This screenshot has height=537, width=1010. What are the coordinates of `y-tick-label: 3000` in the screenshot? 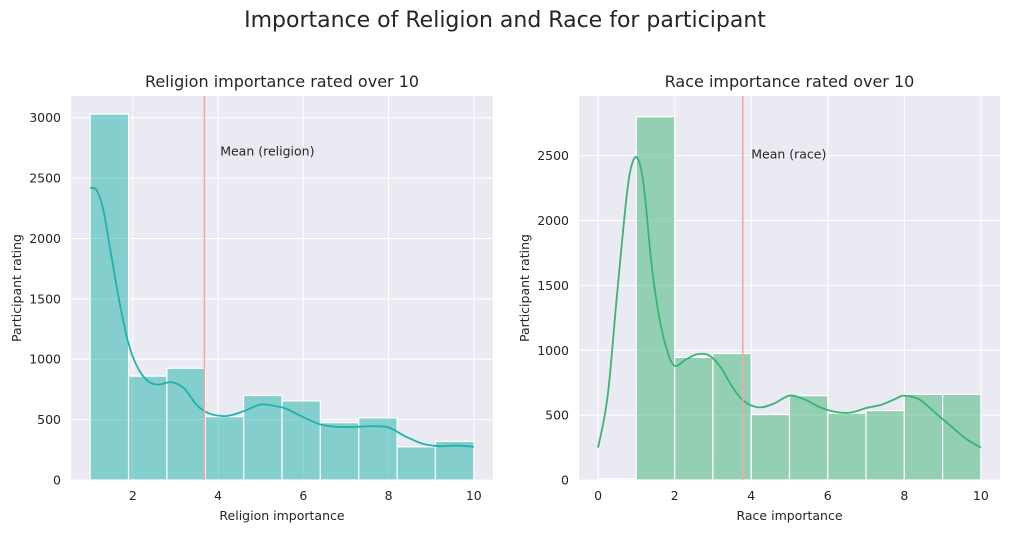 It's located at (45, 117).